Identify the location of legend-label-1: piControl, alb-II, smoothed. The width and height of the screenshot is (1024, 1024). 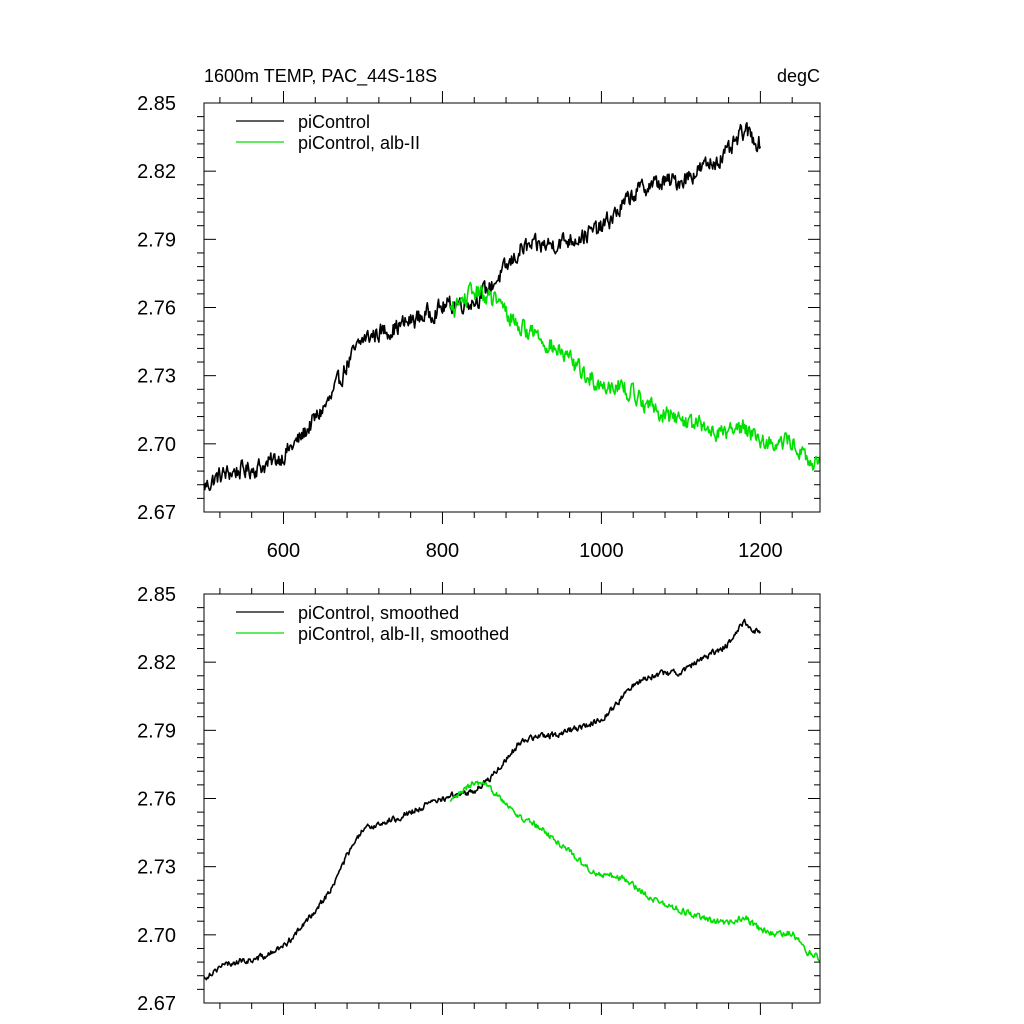
(403, 634).